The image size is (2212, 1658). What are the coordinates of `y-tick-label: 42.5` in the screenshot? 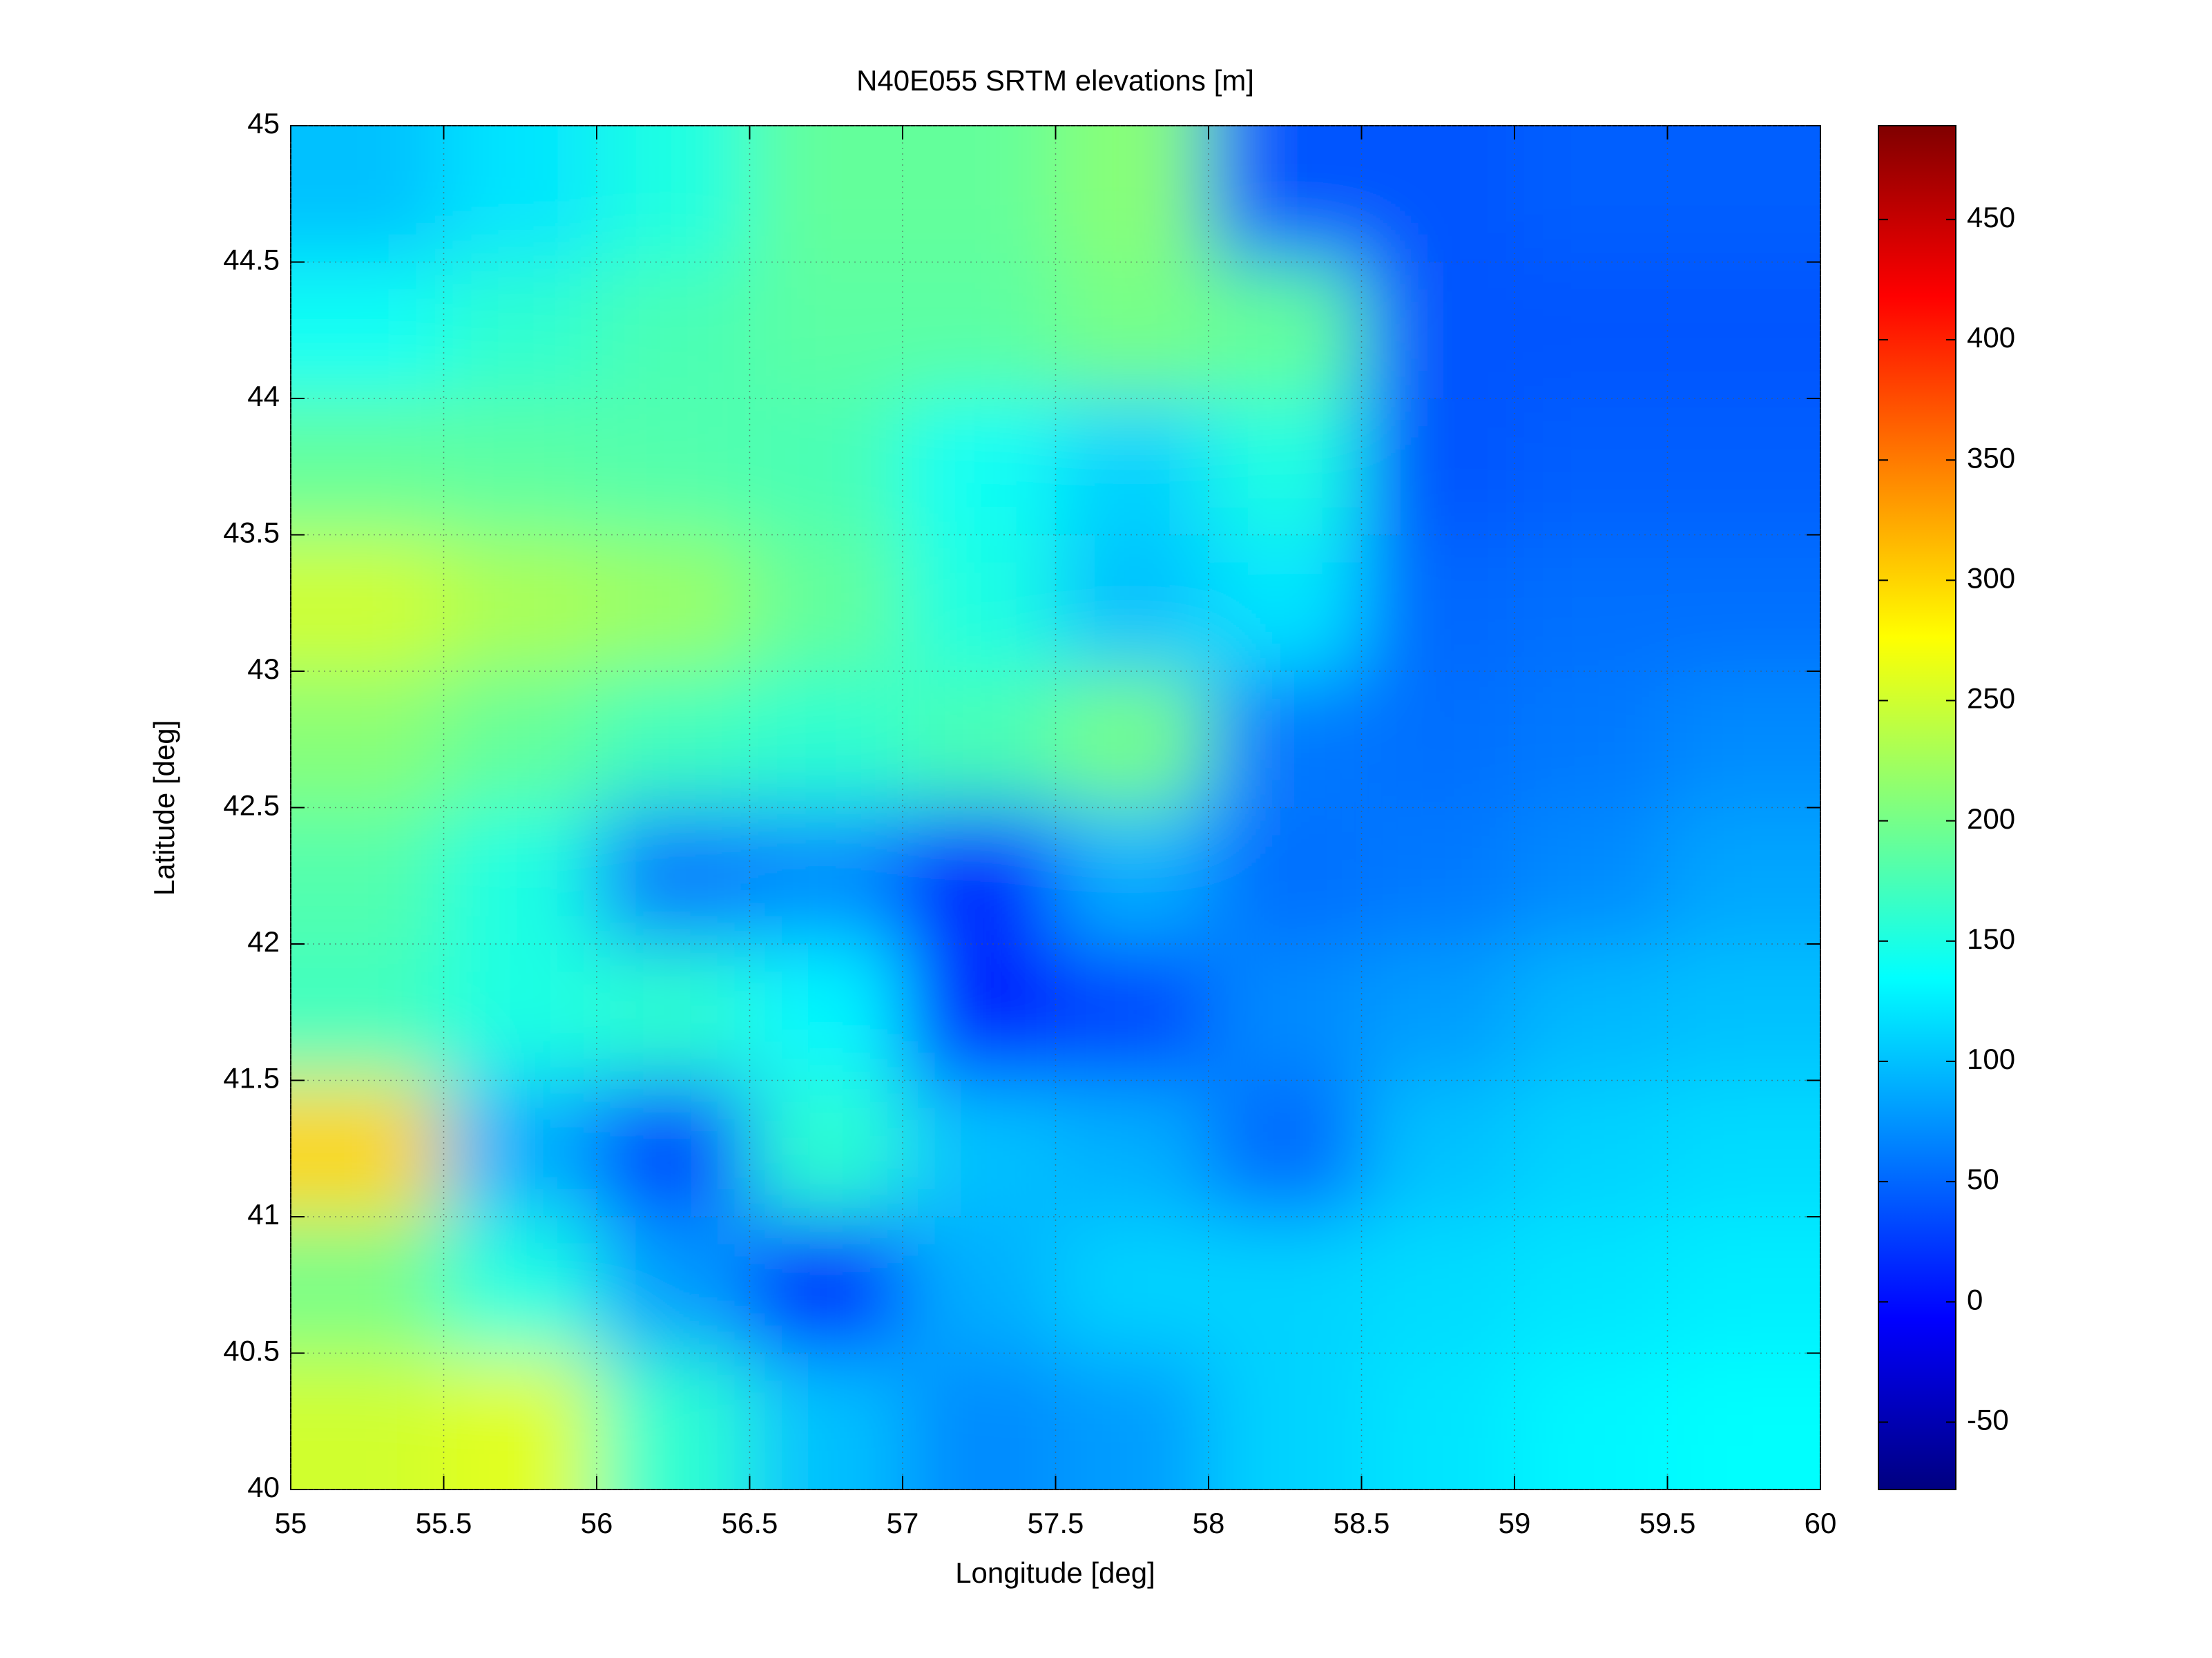 It's located at (251, 805).